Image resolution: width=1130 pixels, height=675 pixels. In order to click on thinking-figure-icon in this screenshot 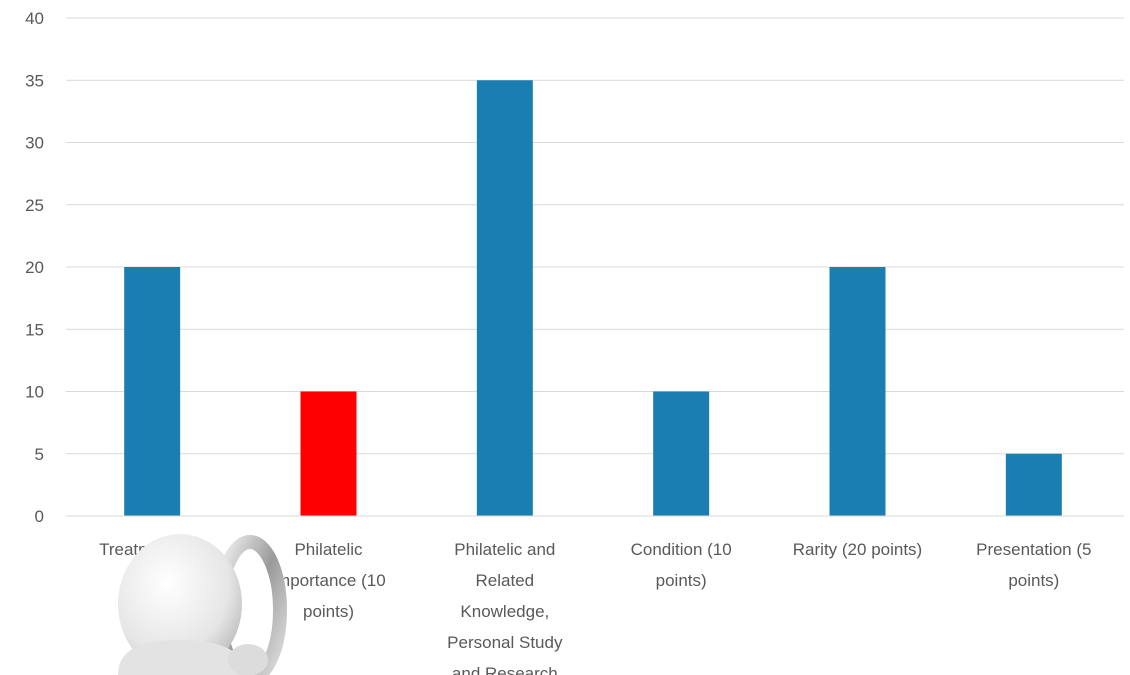, I will do `click(202, 604)`.